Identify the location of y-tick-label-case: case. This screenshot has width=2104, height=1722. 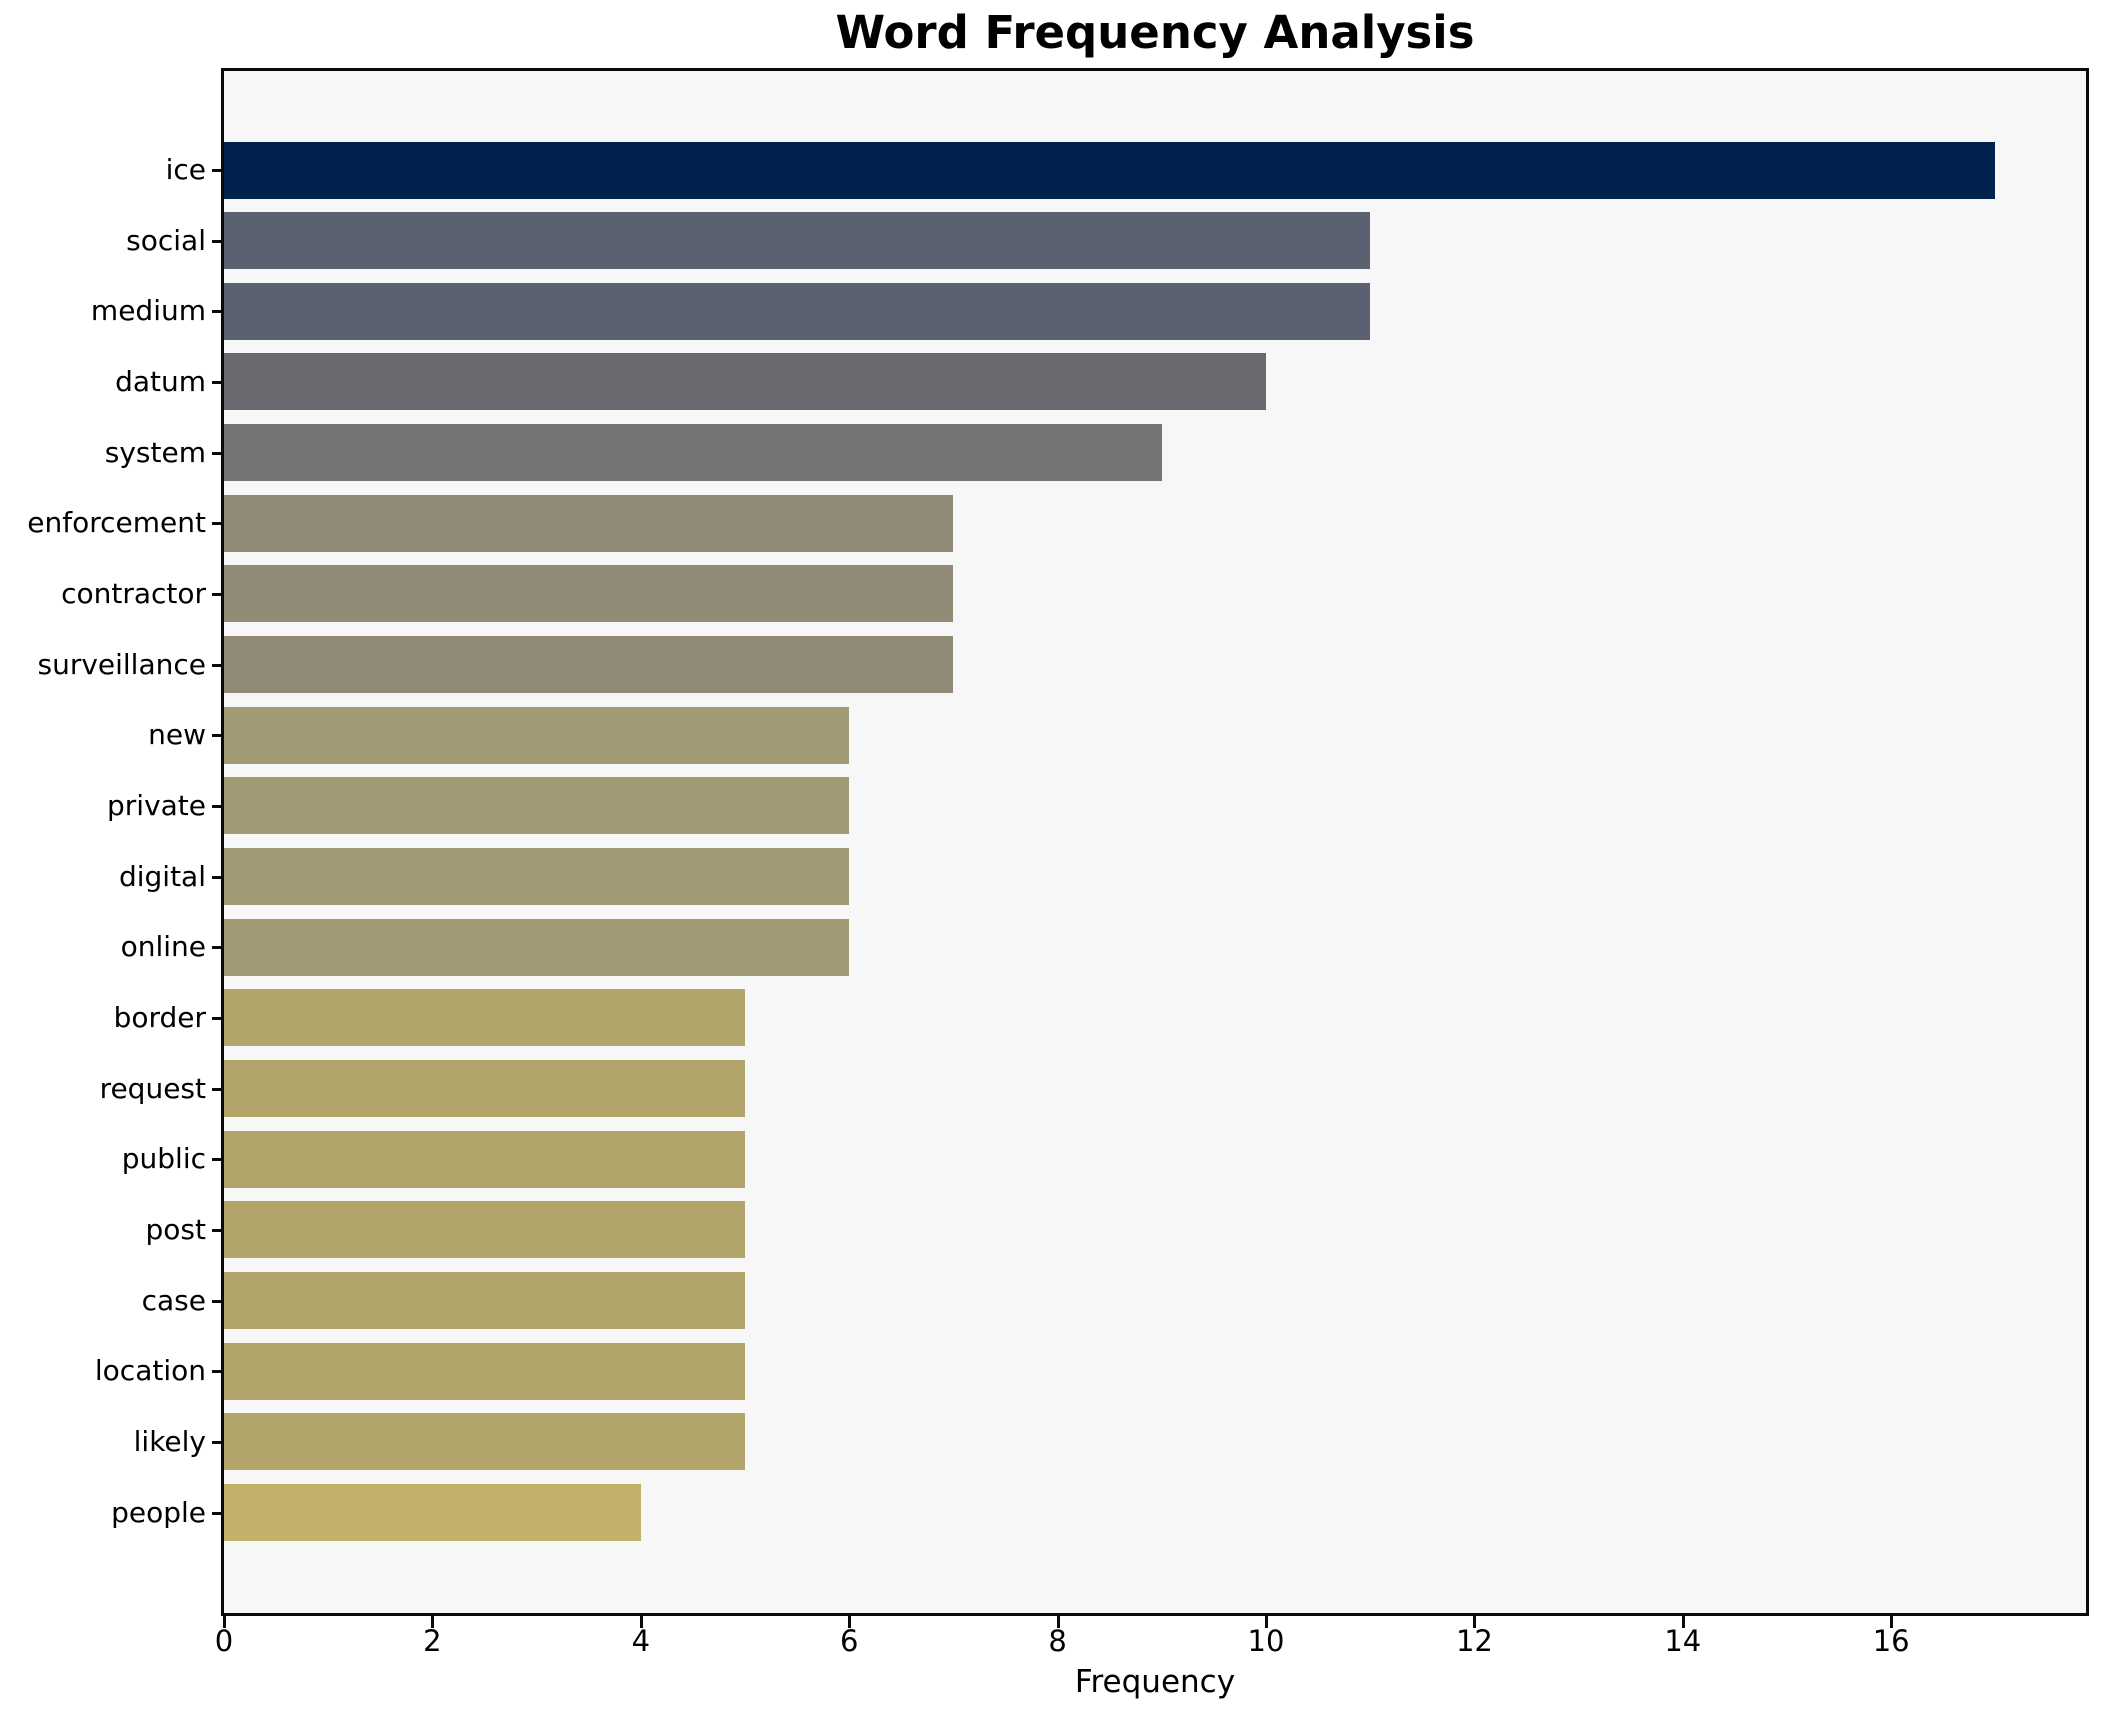
(173, 1300).